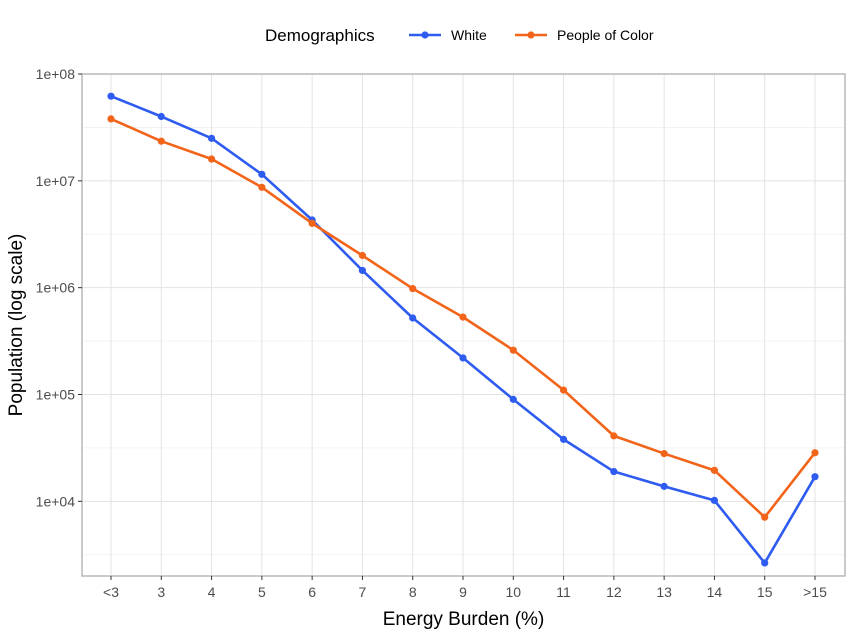  I want to click on x-tick-label: 7, so click(363, 592).